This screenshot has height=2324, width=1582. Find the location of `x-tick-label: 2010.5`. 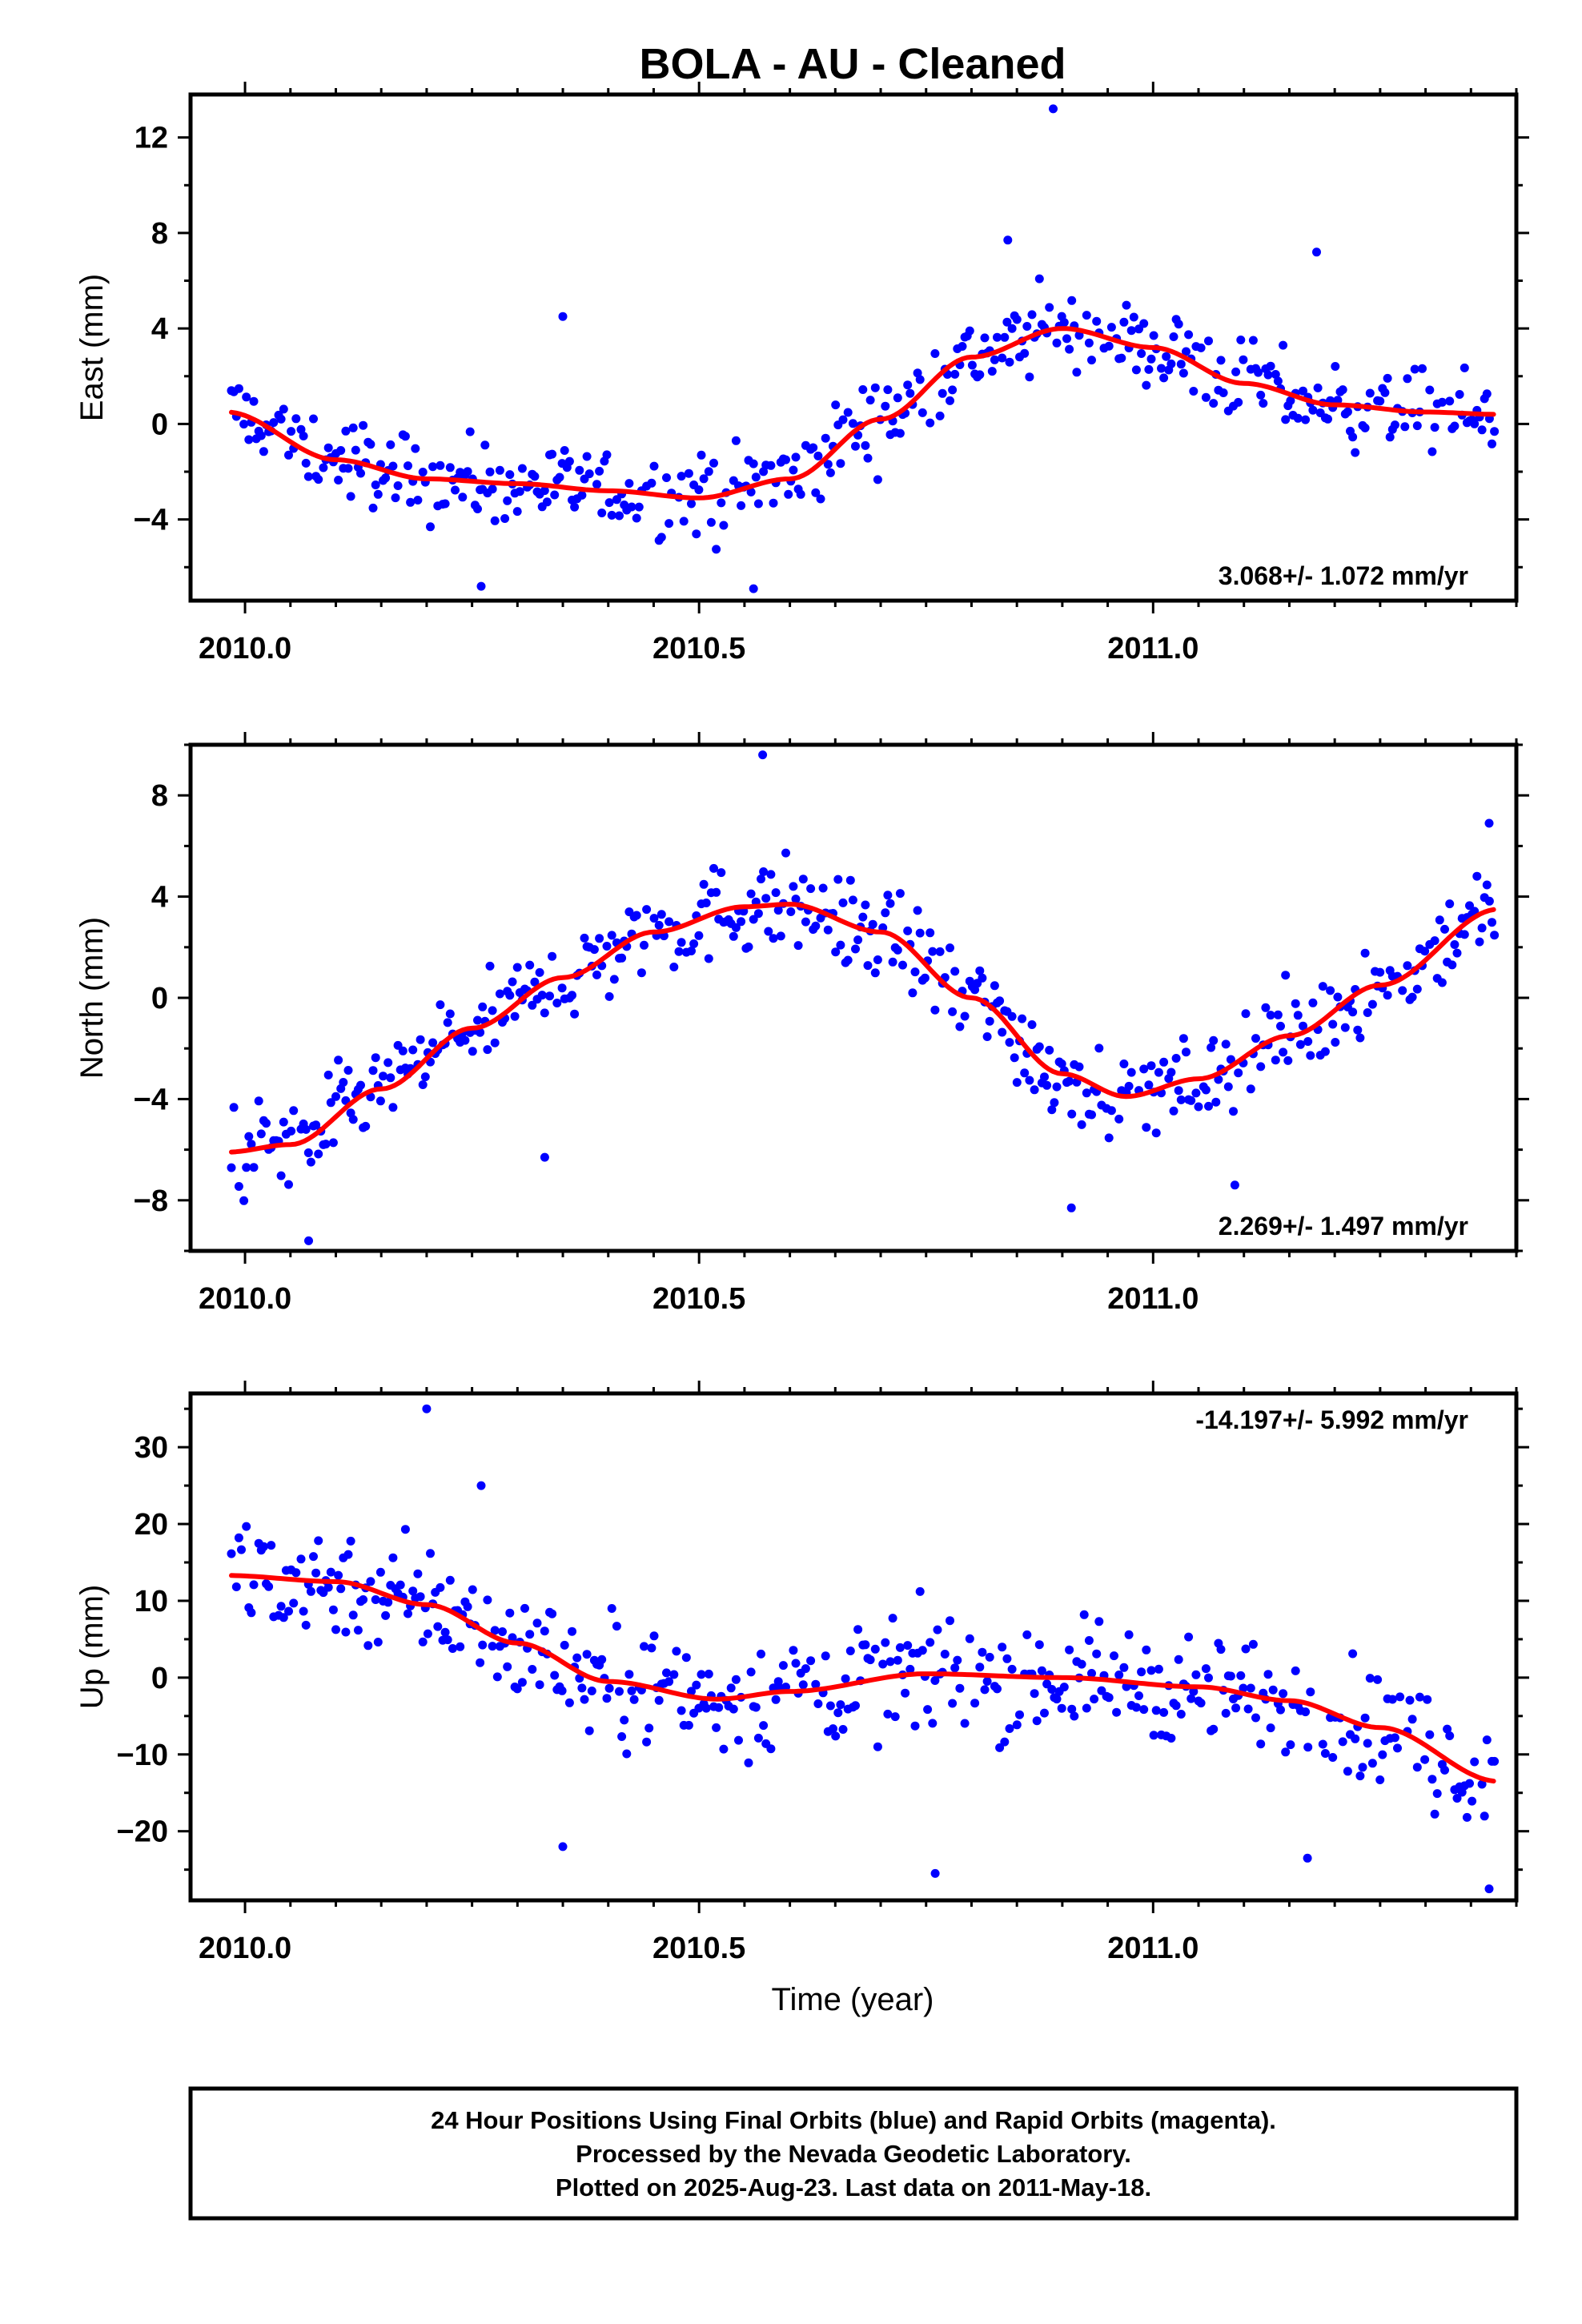

x-tick-label: 2010.5 is located at coordinates (698, 1949).